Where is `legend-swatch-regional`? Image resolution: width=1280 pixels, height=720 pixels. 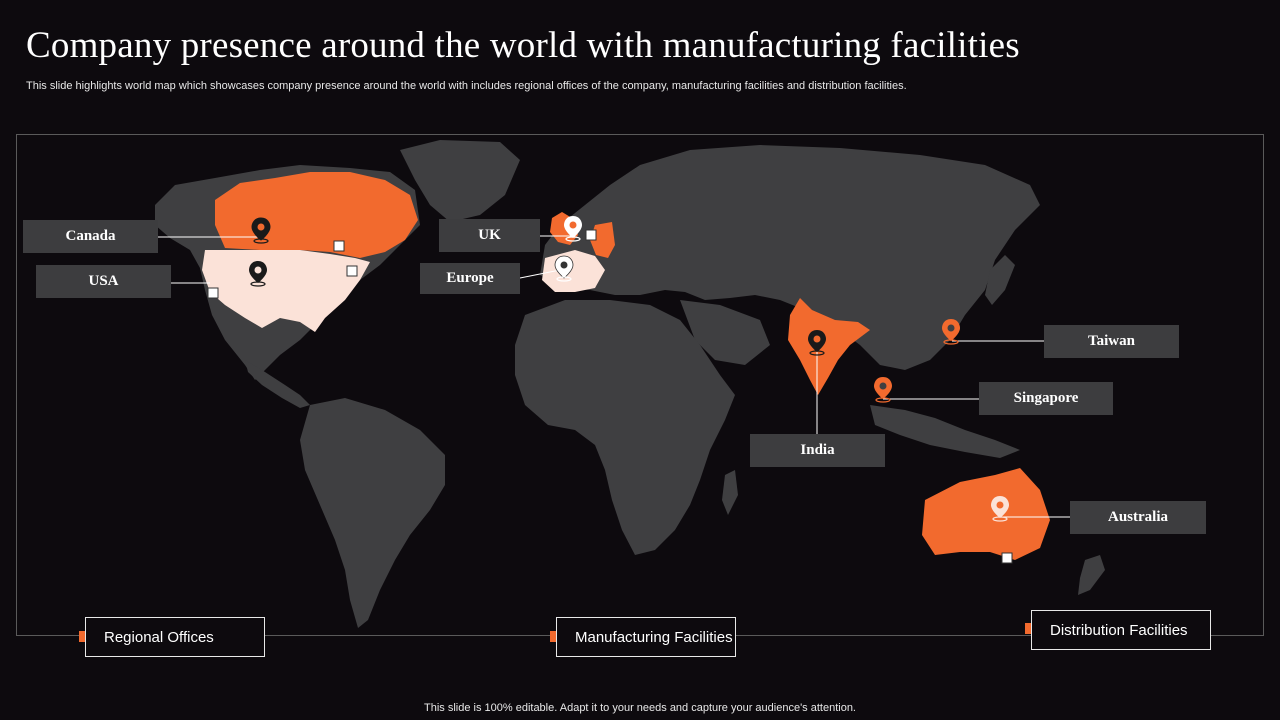 legend-swatch-regional is located at coordinates (84, 636).